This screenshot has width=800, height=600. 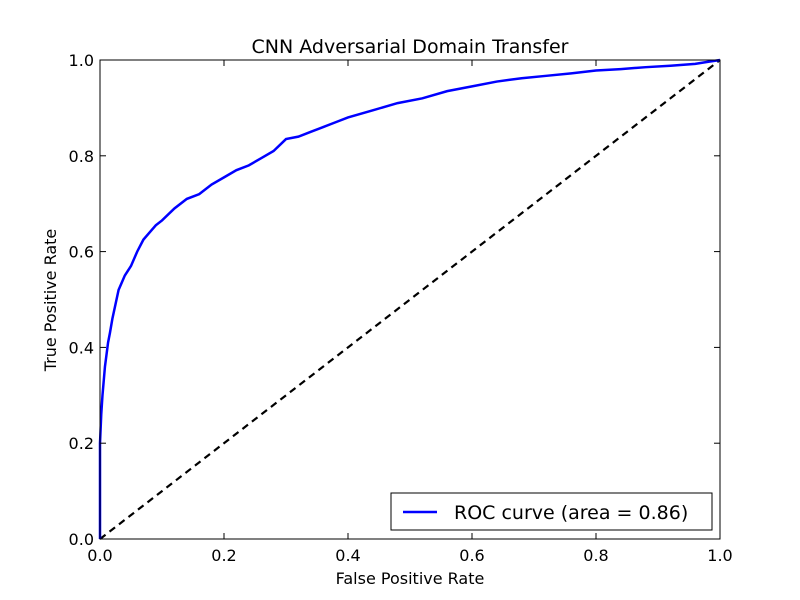 I want to click on x-tick-label: 1.0, so click(x=719, y=555).